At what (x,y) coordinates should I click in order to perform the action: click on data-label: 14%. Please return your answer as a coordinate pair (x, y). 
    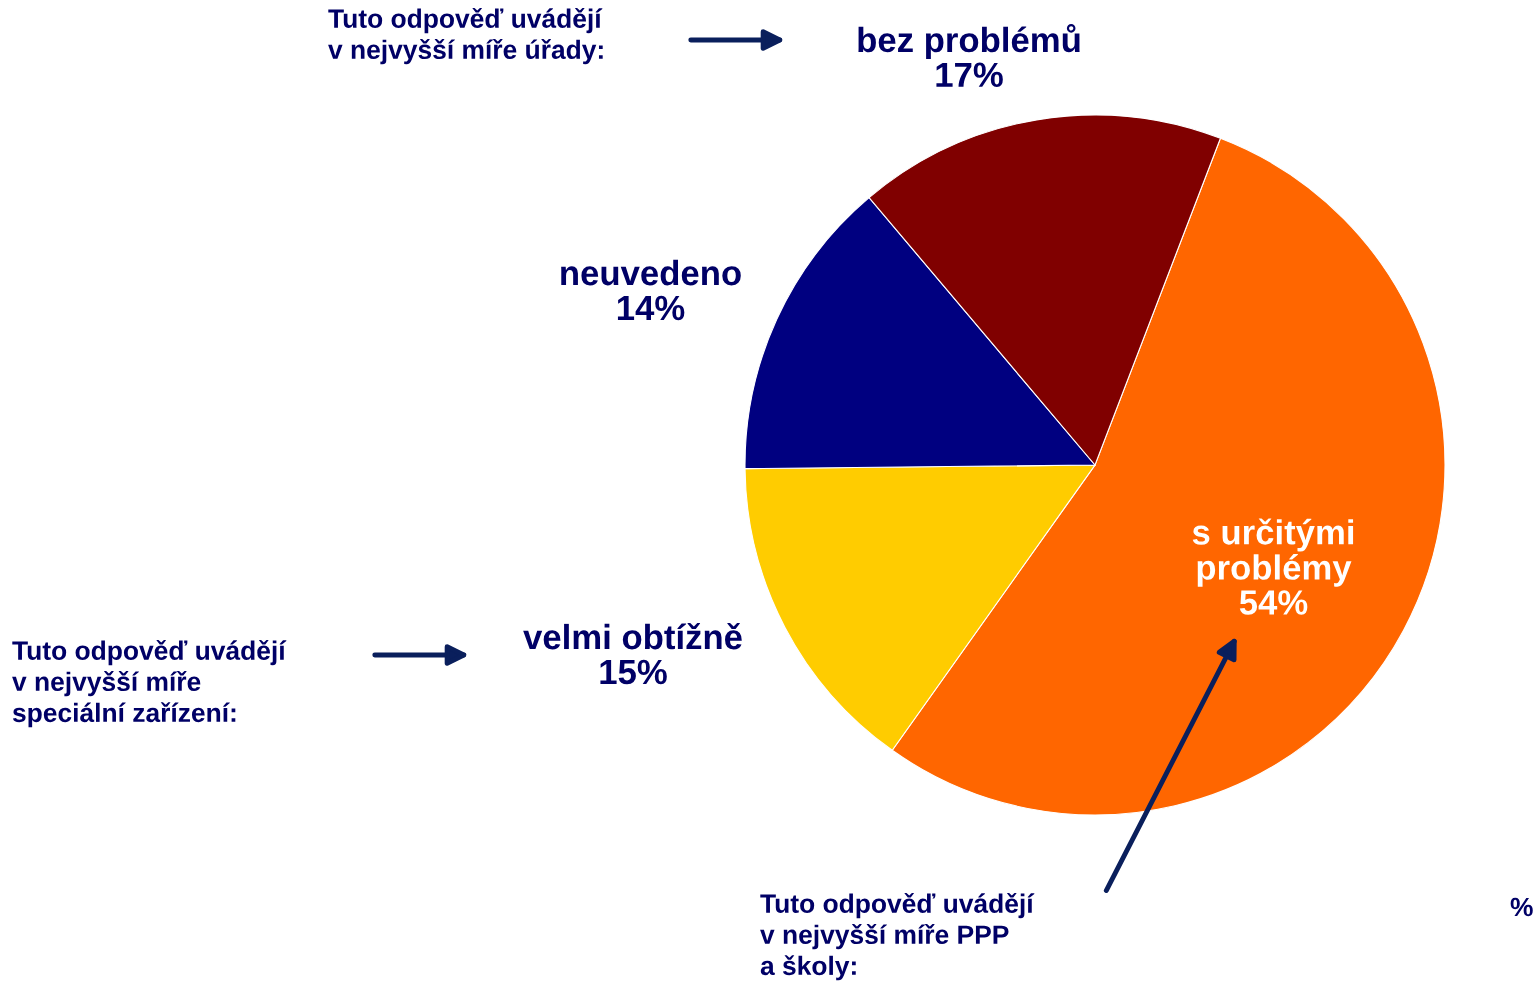
    Looking at the image, I should click on (651, 308).